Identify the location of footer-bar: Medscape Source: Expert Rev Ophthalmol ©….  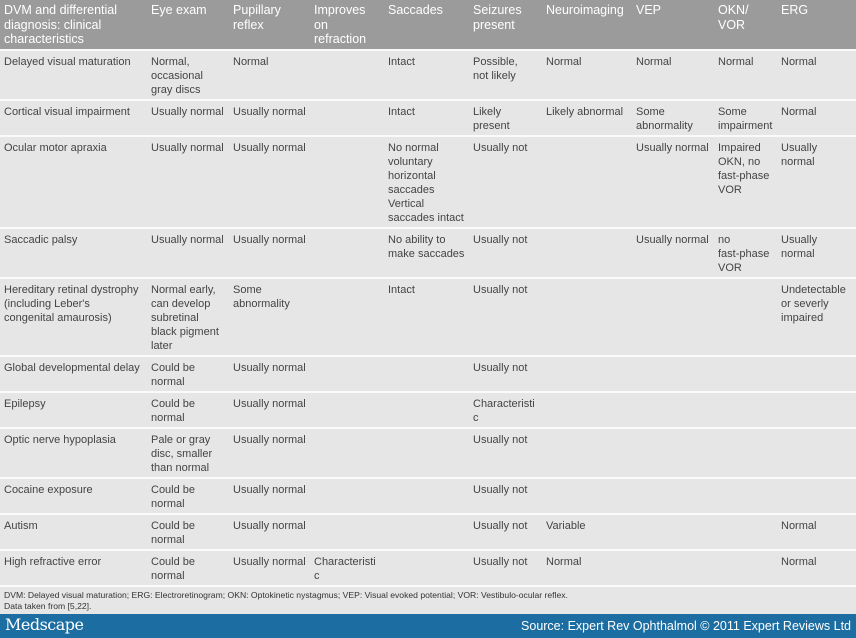
(428, 626).